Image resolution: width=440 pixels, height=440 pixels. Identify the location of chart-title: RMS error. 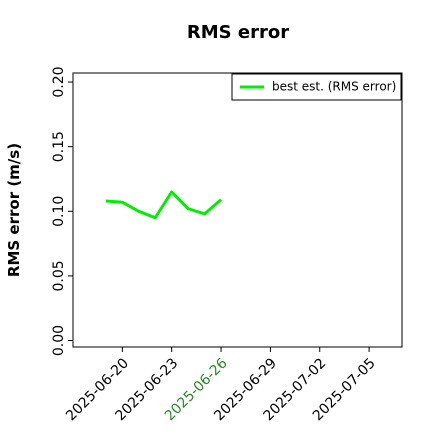
(238, 32).